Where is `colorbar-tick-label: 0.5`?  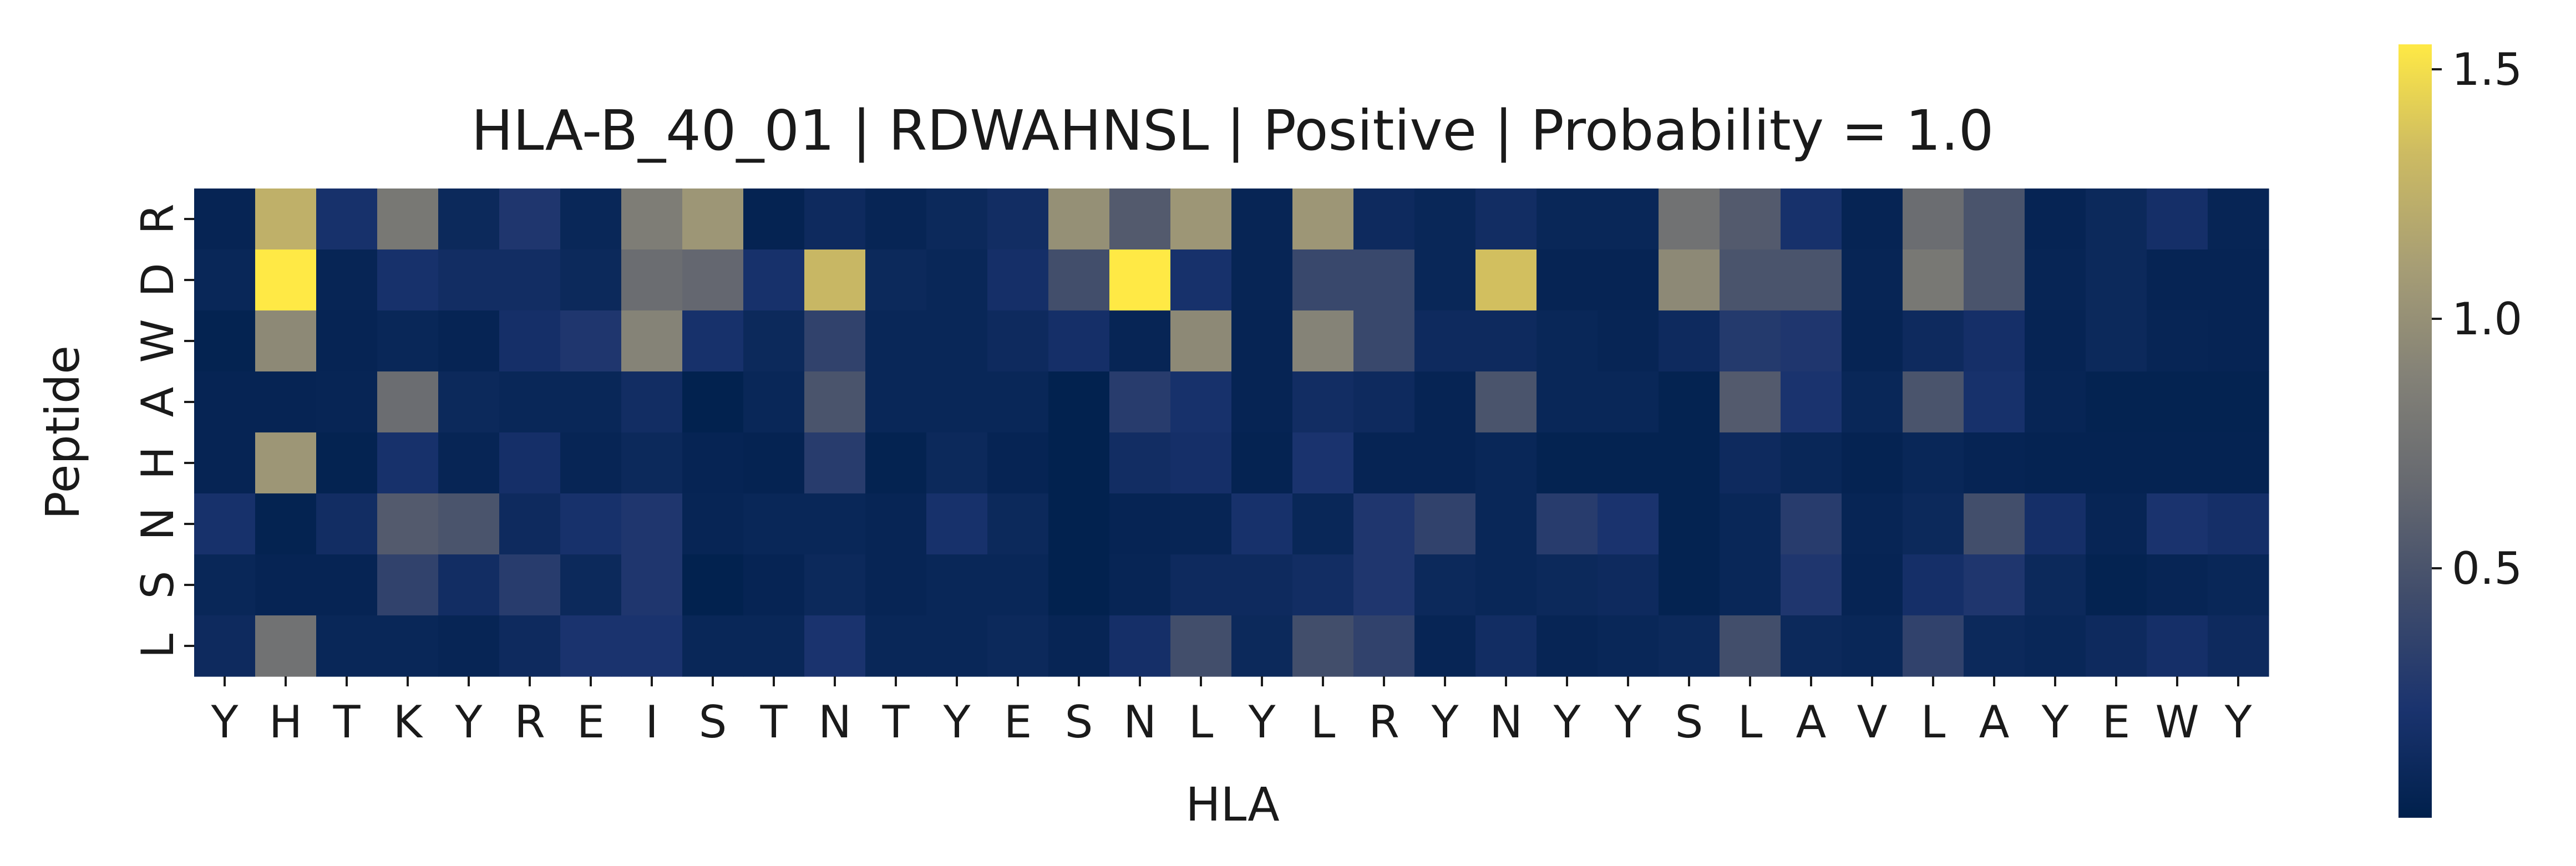 colorbar-tick-label: 0.5 is located at coordinates (2487, 568).